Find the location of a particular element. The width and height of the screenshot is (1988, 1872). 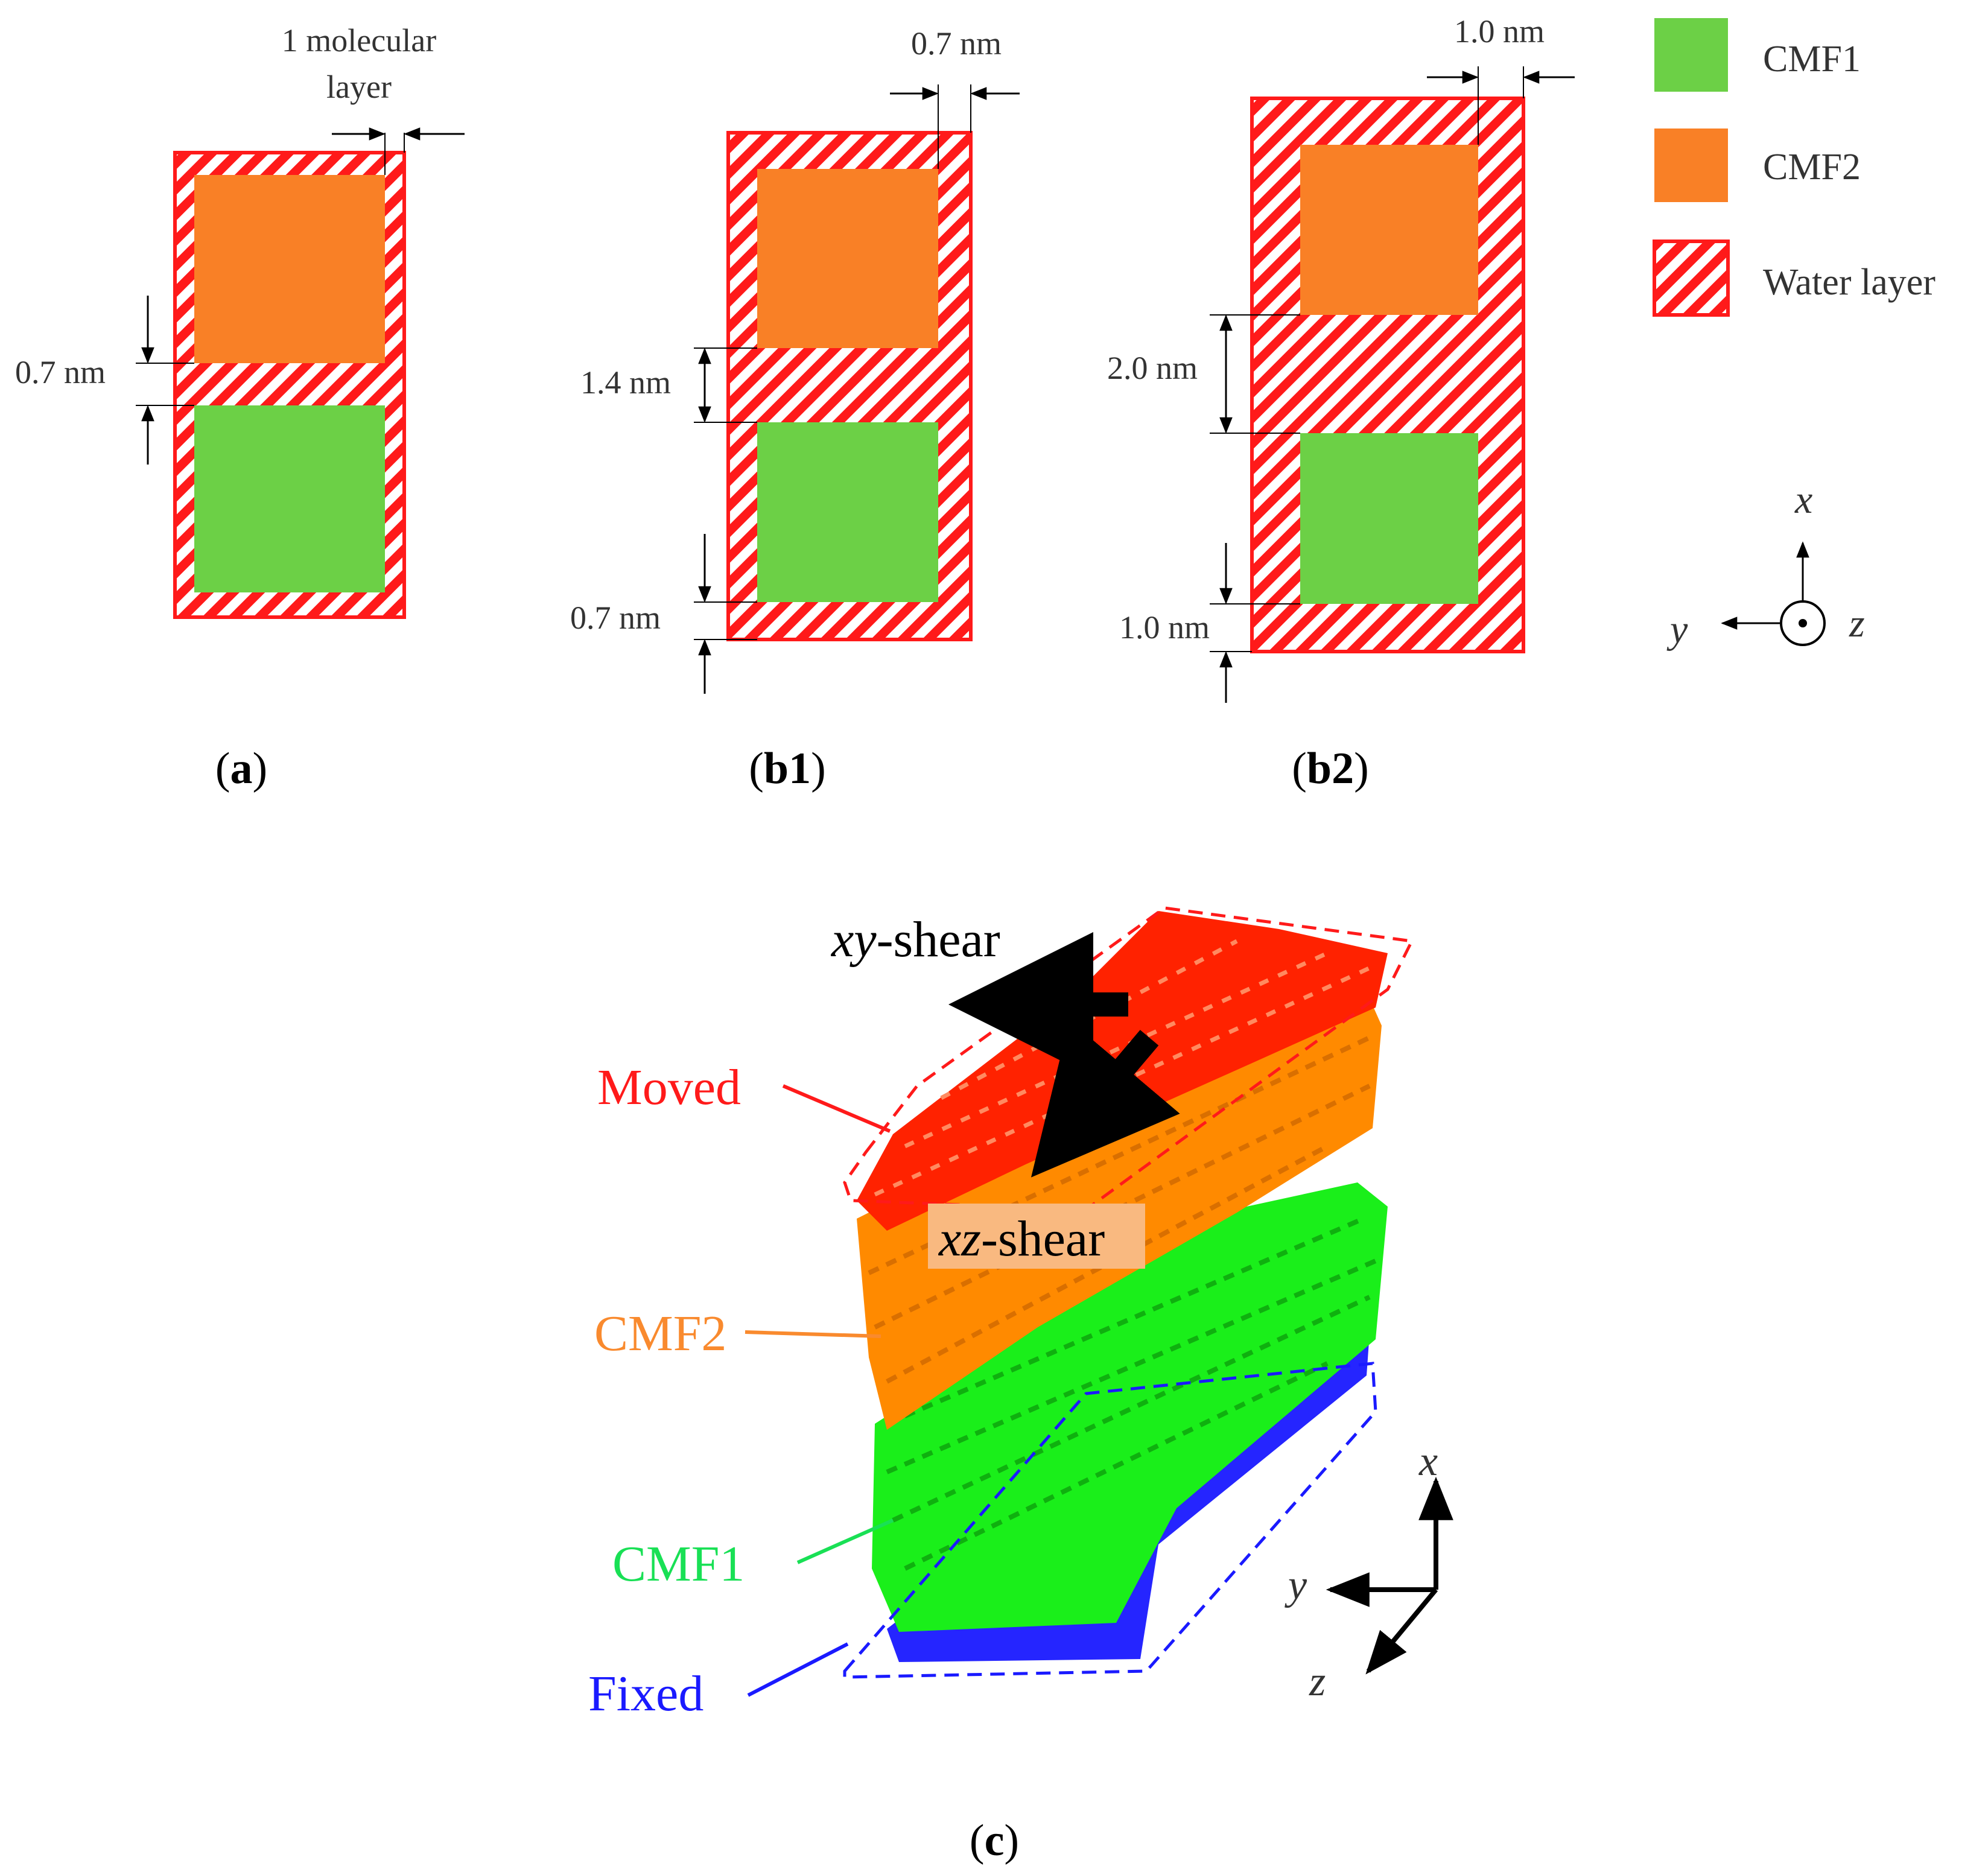

panel-a: 1 molecular layer 0.7 nm (a) is located at coordinates (240, 407).